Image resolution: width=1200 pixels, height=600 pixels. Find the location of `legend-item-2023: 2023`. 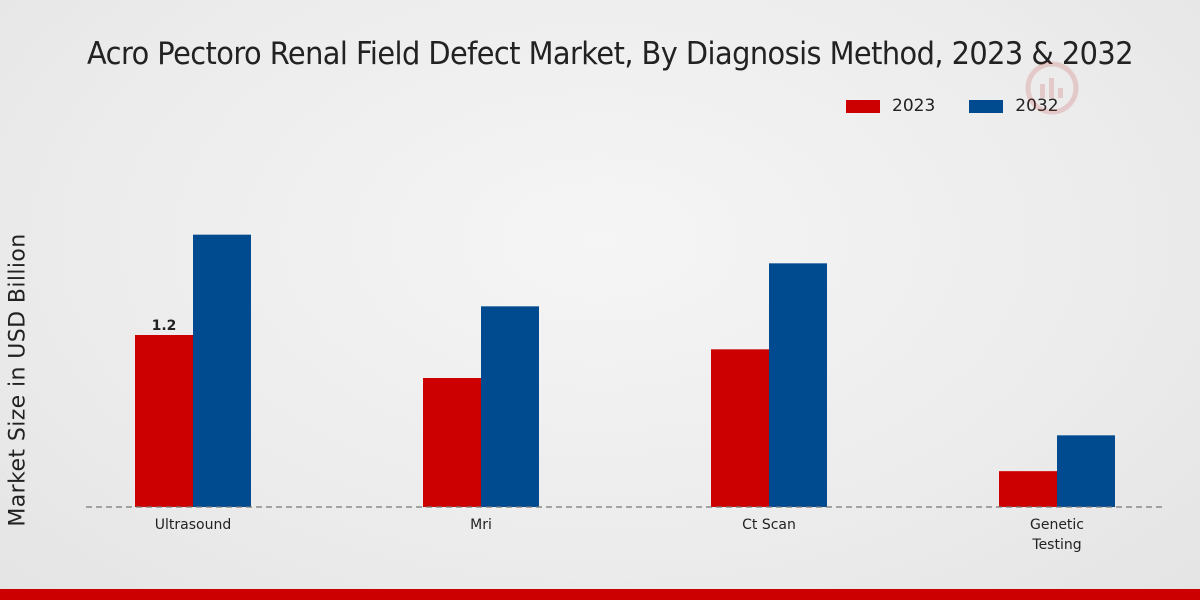

legend-item-2023: 2023 is located at coordinates (890, 106).